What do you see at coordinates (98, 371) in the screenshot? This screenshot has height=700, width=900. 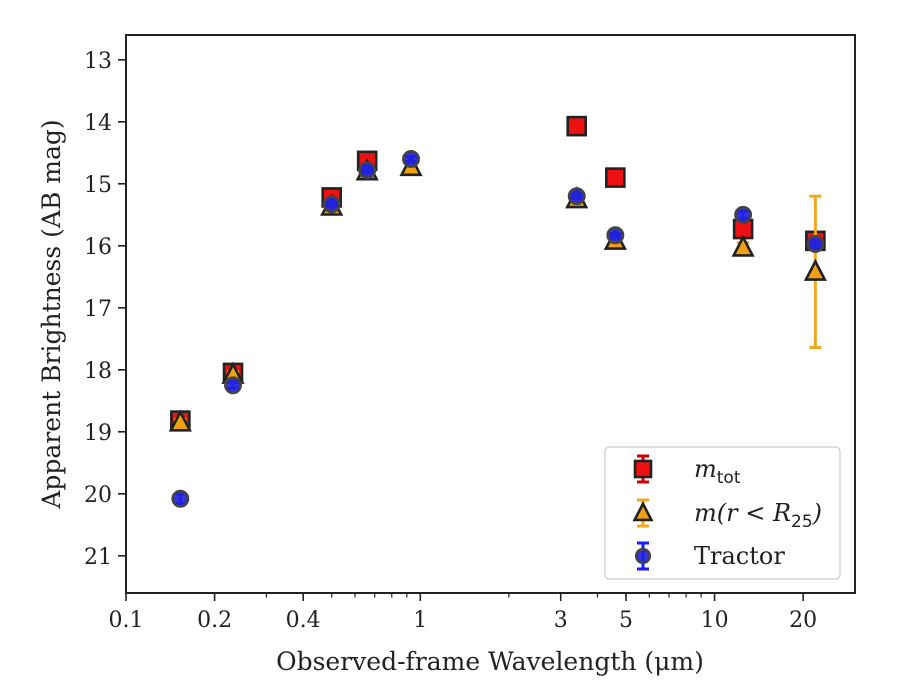 I see `y-tick-label: 18` at bounding box center [98, 371].